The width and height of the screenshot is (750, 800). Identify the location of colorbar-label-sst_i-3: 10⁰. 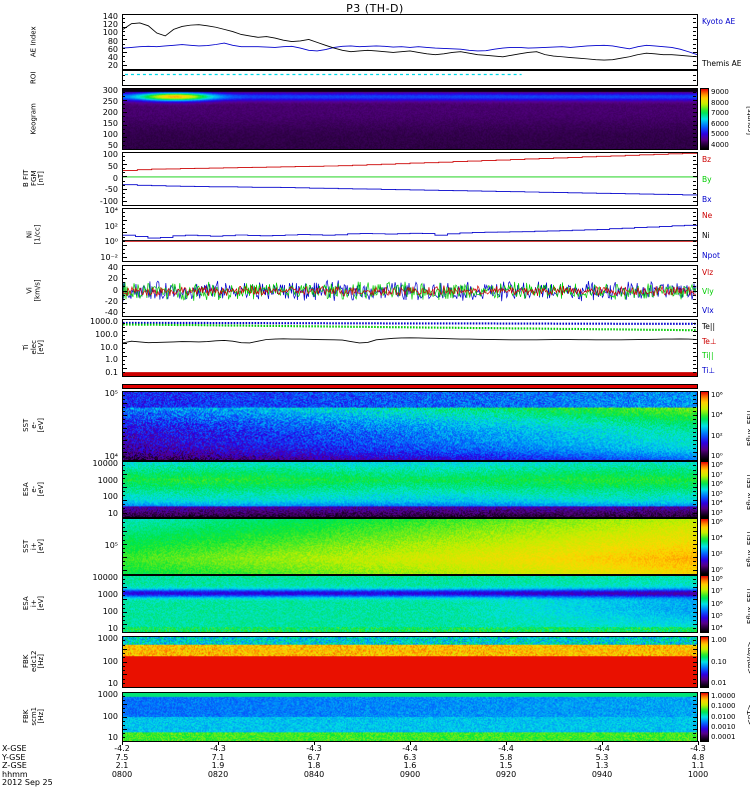
(717, 570).